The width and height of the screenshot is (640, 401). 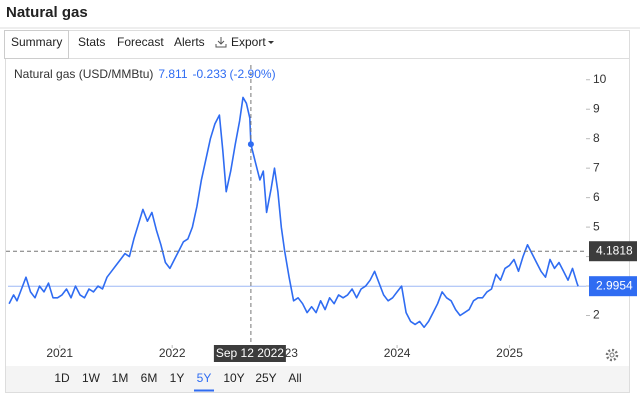 What do you see at coordinates (596, 197) in the screenshot?
I see `y-tick-label: 6` at bounding box center [596, 197].